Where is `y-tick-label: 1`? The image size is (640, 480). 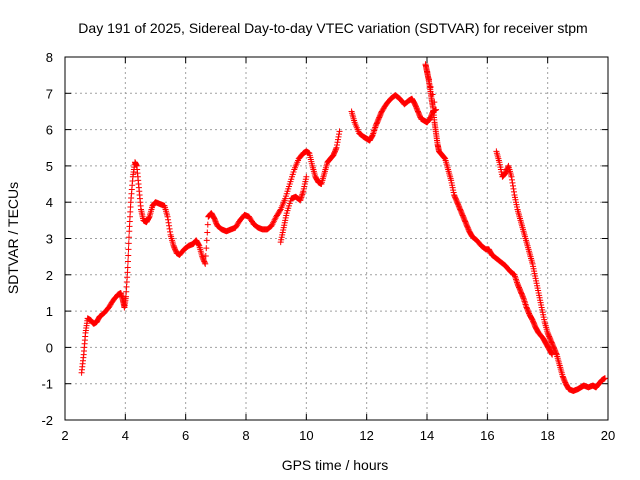 y-tick-label: 1 is located at coordinates (49, 311).